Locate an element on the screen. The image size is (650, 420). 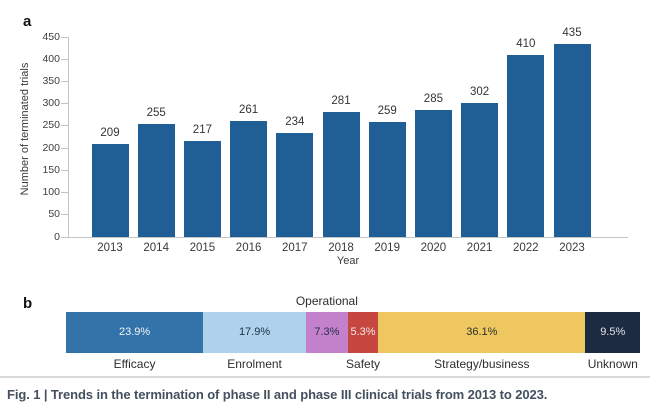
y-axis-tick-label: 450 is located at coordinates (51, 36).